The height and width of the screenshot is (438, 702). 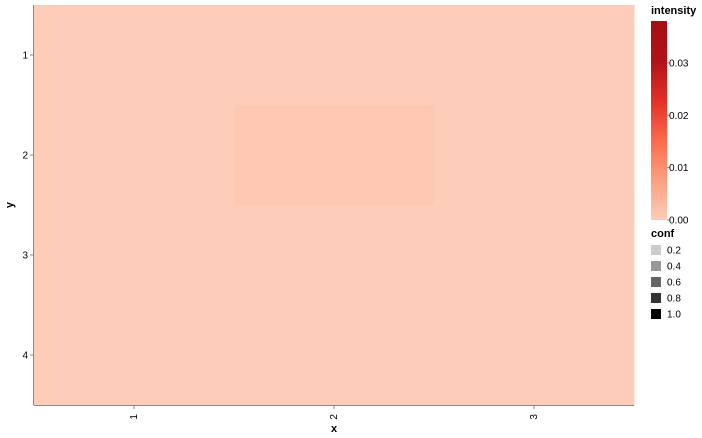 I want to click on intensity-gradient-bar, so click(x=659, y=120).